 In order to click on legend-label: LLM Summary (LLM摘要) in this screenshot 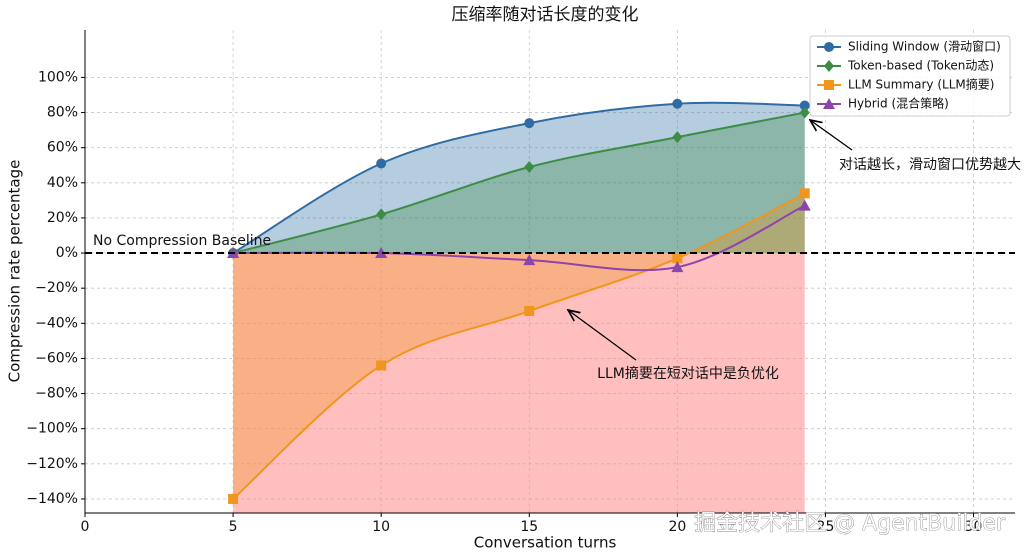, I will do `click(921, 84)`.